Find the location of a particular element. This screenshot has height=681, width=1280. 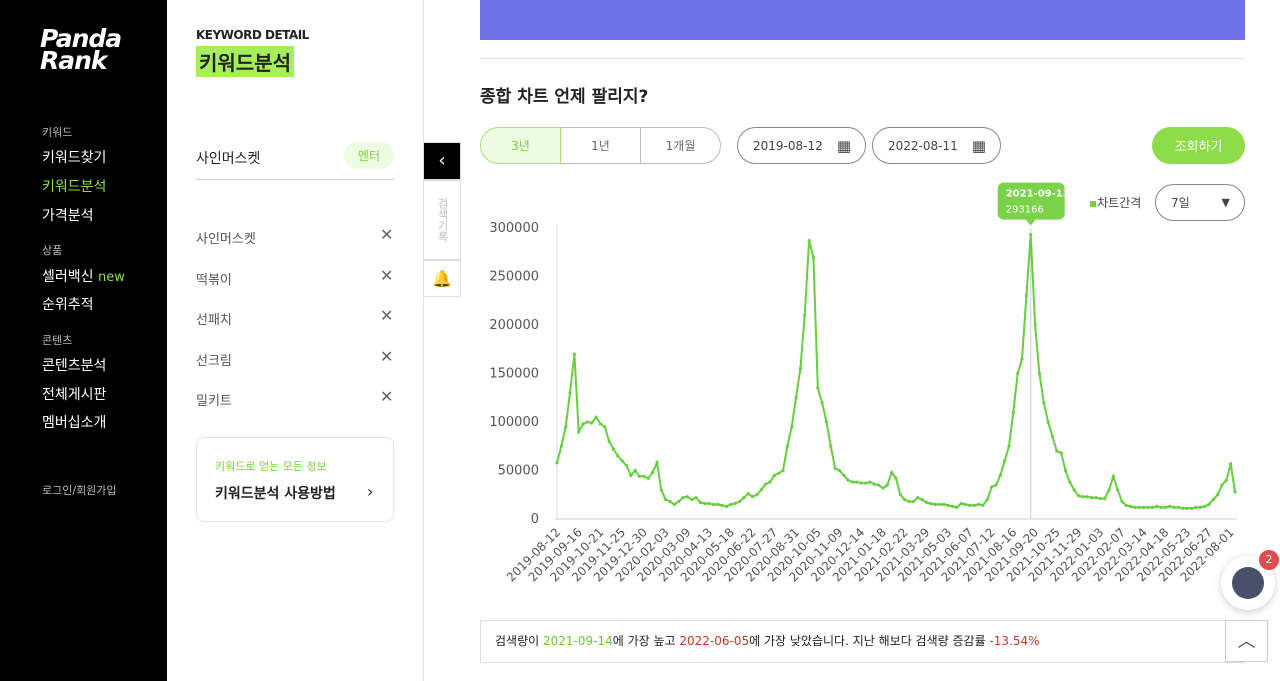

scroll-top: ︿ is located at coordinates (1246, 641).